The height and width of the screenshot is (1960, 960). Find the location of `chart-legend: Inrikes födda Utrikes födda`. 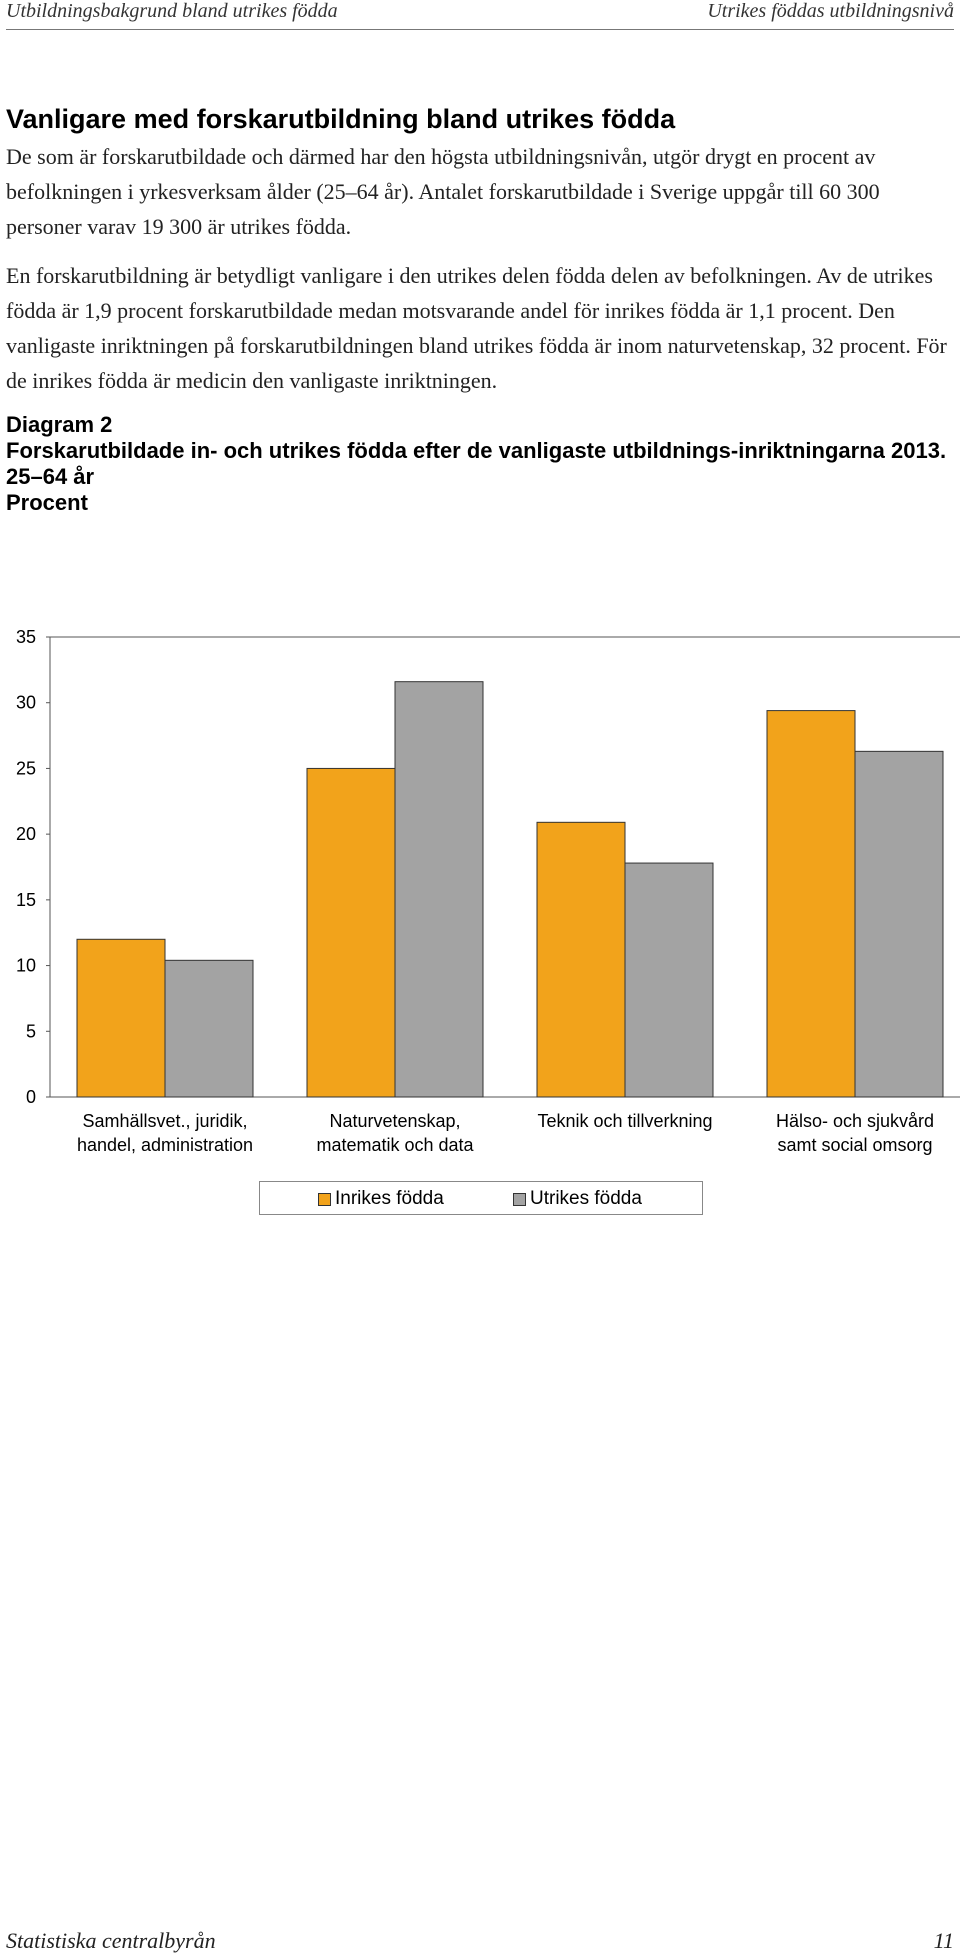

chart-legend: Inrikes födda Utrikes födda is located at coordinates (481, 1198).